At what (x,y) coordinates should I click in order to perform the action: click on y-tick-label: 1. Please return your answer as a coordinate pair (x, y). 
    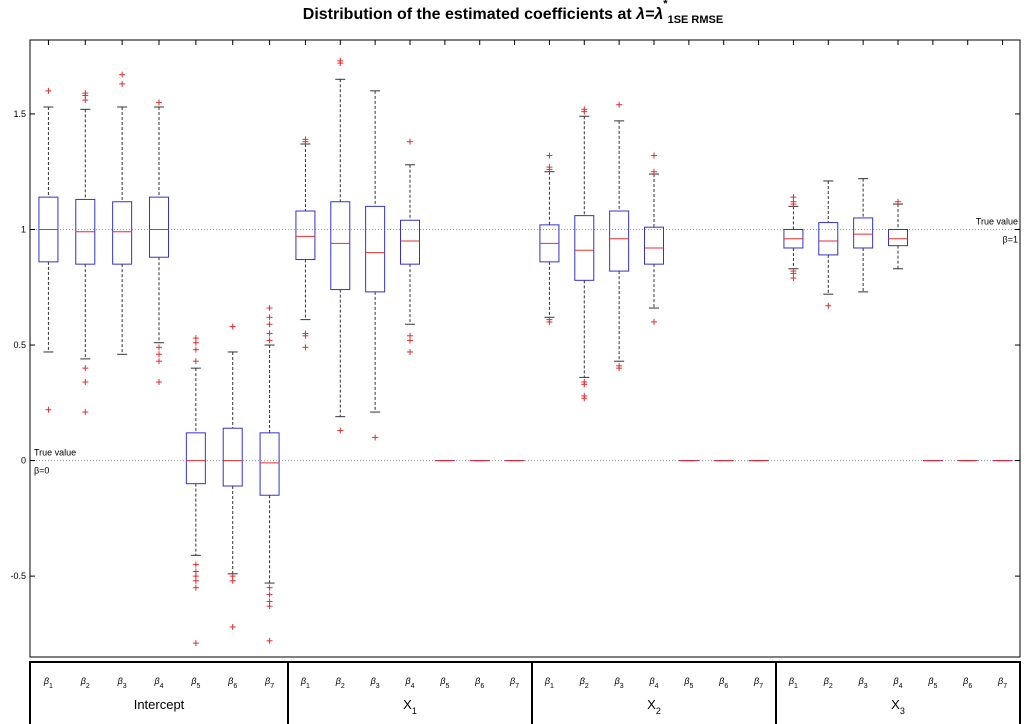
    Looking at the image, I should click on (23, 229).